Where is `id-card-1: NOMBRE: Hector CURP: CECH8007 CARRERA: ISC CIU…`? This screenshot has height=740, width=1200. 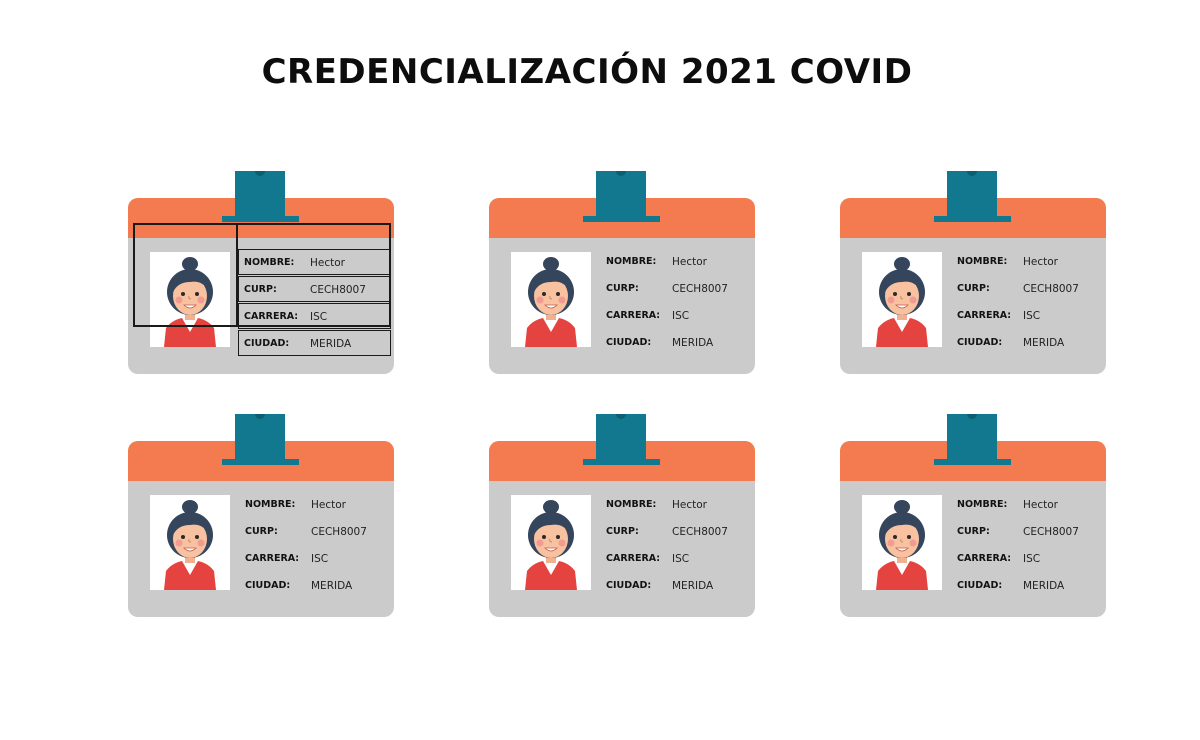
id-card-1: NOMBRE: Hector CURP: CECH8007 CARRERA: ISC CIU… is located at coordinates (261, 272).